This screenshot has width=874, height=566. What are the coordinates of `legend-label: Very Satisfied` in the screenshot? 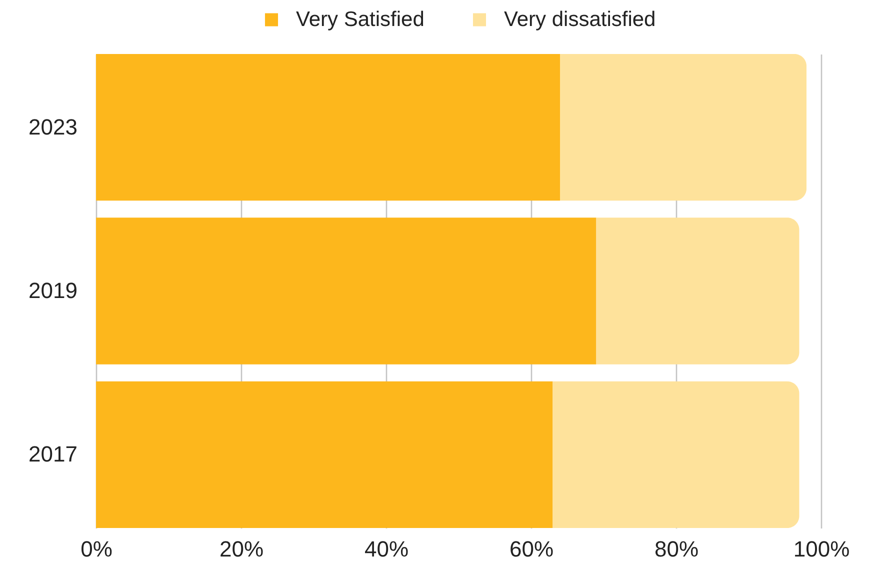 It's located at (360, 19).